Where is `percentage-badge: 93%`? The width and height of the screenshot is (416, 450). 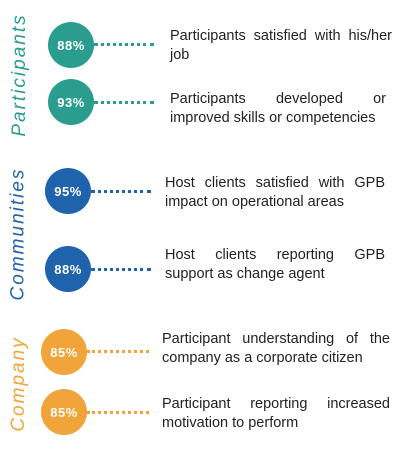 percentage-badge: 93% is located at coordinates (71, 102).